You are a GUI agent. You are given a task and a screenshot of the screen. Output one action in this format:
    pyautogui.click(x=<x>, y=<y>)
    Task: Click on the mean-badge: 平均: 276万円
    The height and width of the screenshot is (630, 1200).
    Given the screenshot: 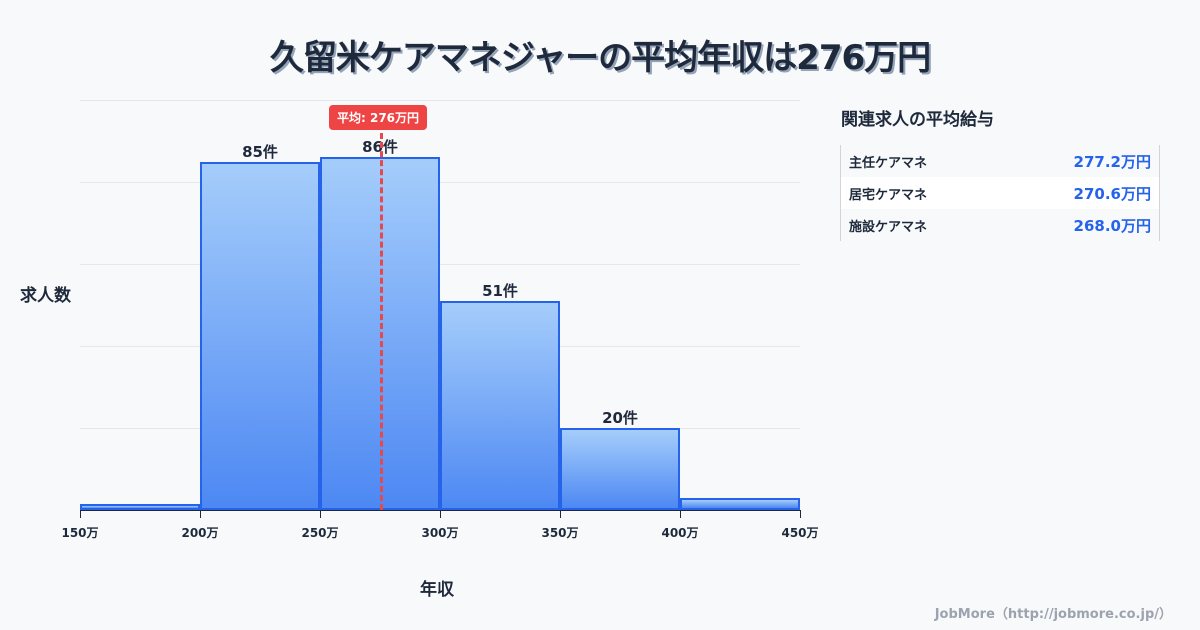 What is the action you would take?
    pyautogui.click(x=378, y=117)
    